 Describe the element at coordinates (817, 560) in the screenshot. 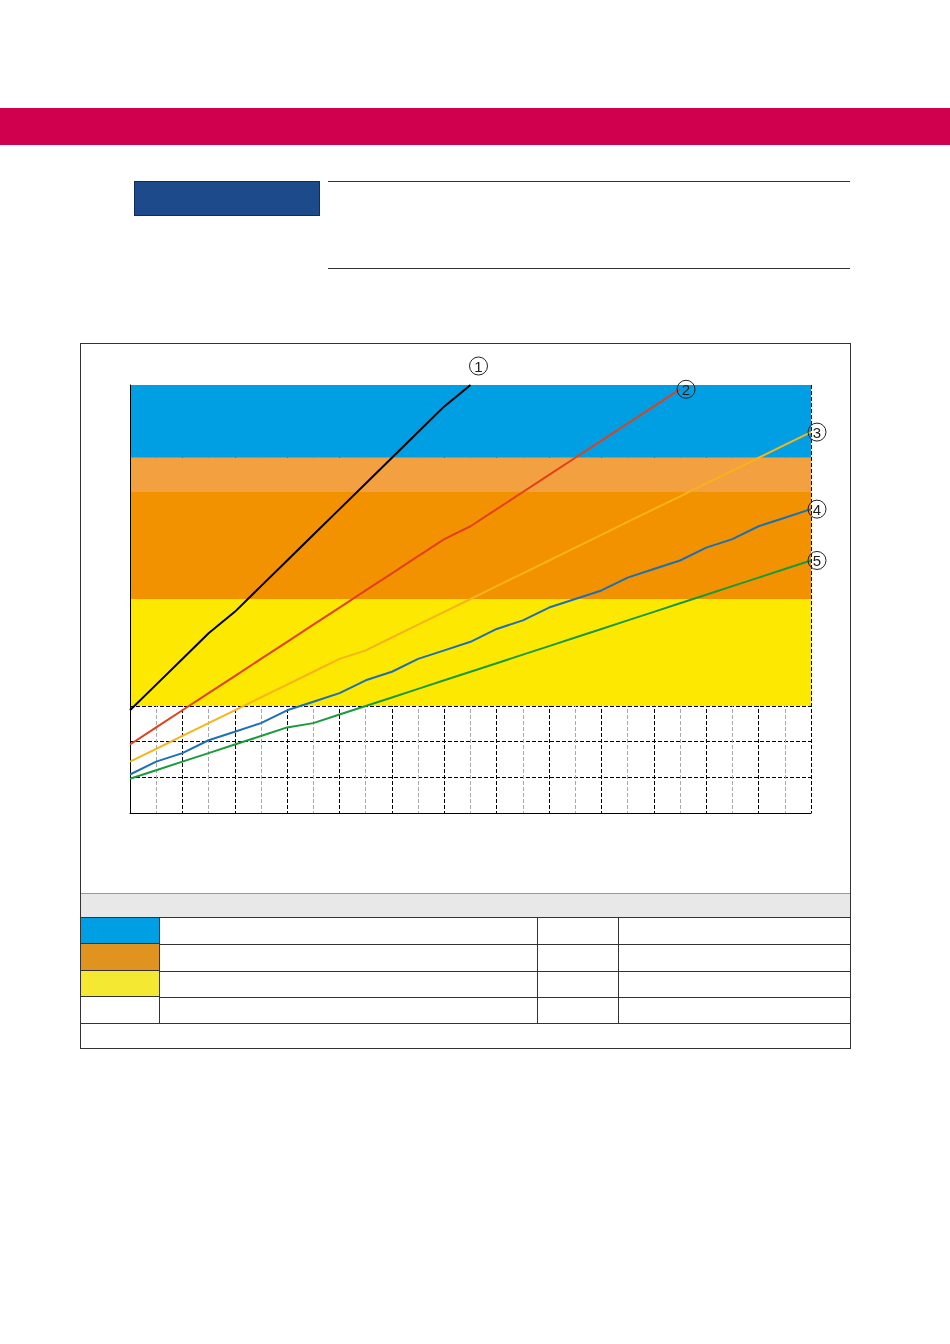

I see `series-label: 5` at that location.